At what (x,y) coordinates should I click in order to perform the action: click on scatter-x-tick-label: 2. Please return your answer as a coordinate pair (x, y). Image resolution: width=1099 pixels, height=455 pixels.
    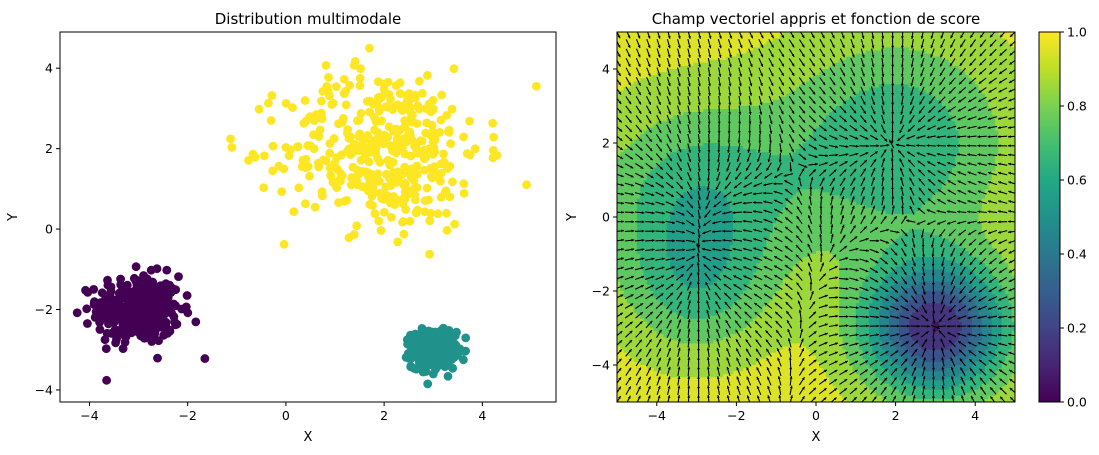
    Looking at the image, I should click on (384, 415).